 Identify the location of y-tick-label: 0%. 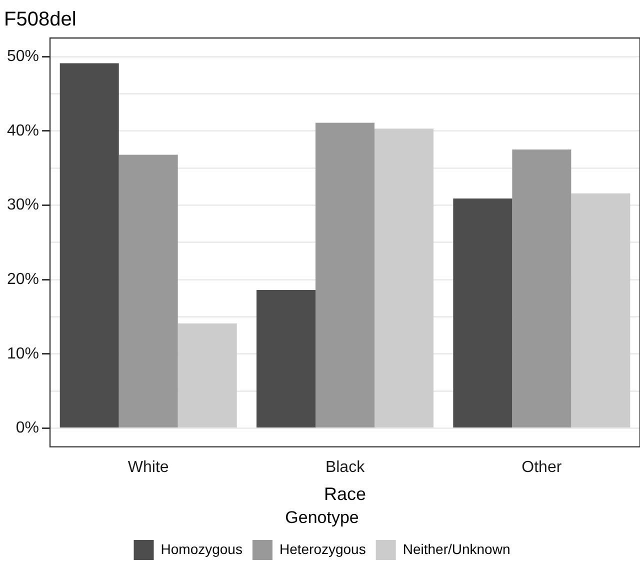
(28, 428).